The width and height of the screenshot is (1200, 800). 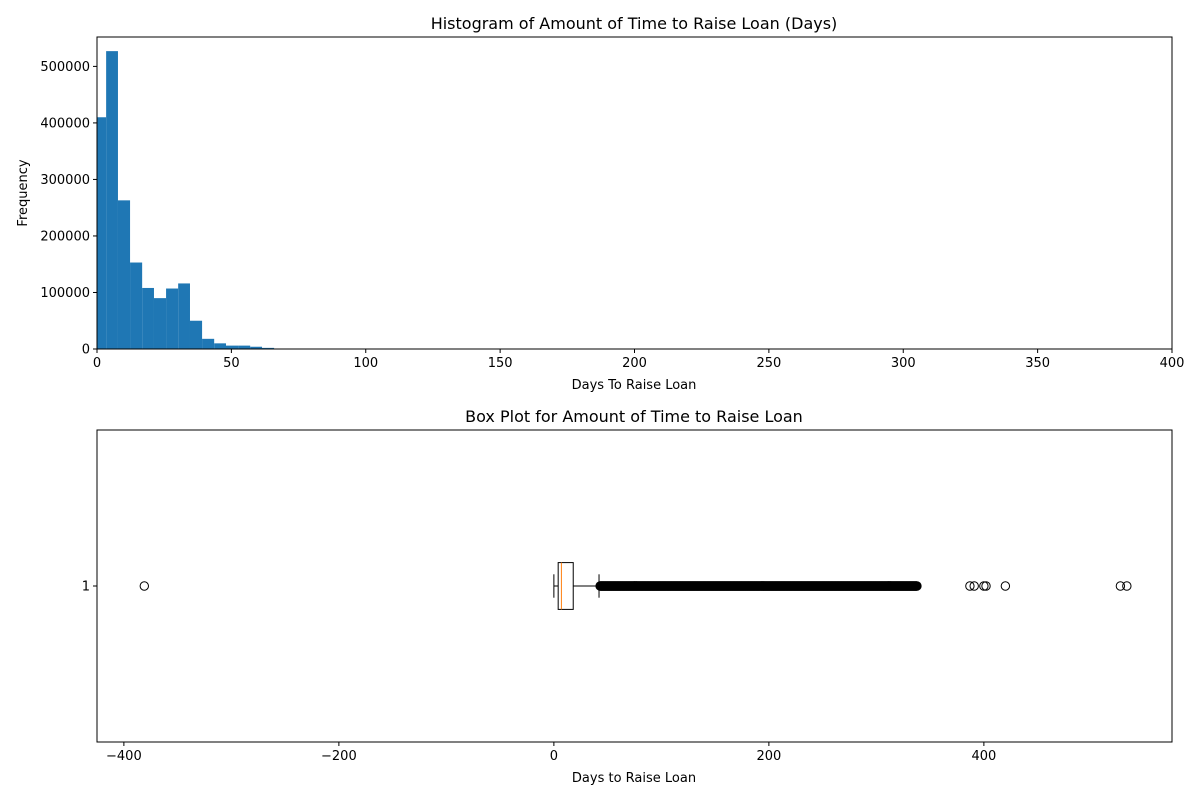 I want to click on box-plot-x-tick-label: 400, so click(x=983, y=756).